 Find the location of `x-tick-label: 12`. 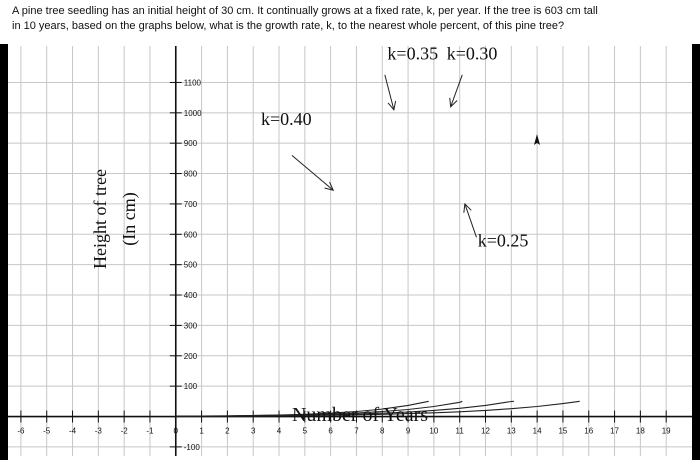

x-tick-label: 12 is located at coordinates (485, 431).